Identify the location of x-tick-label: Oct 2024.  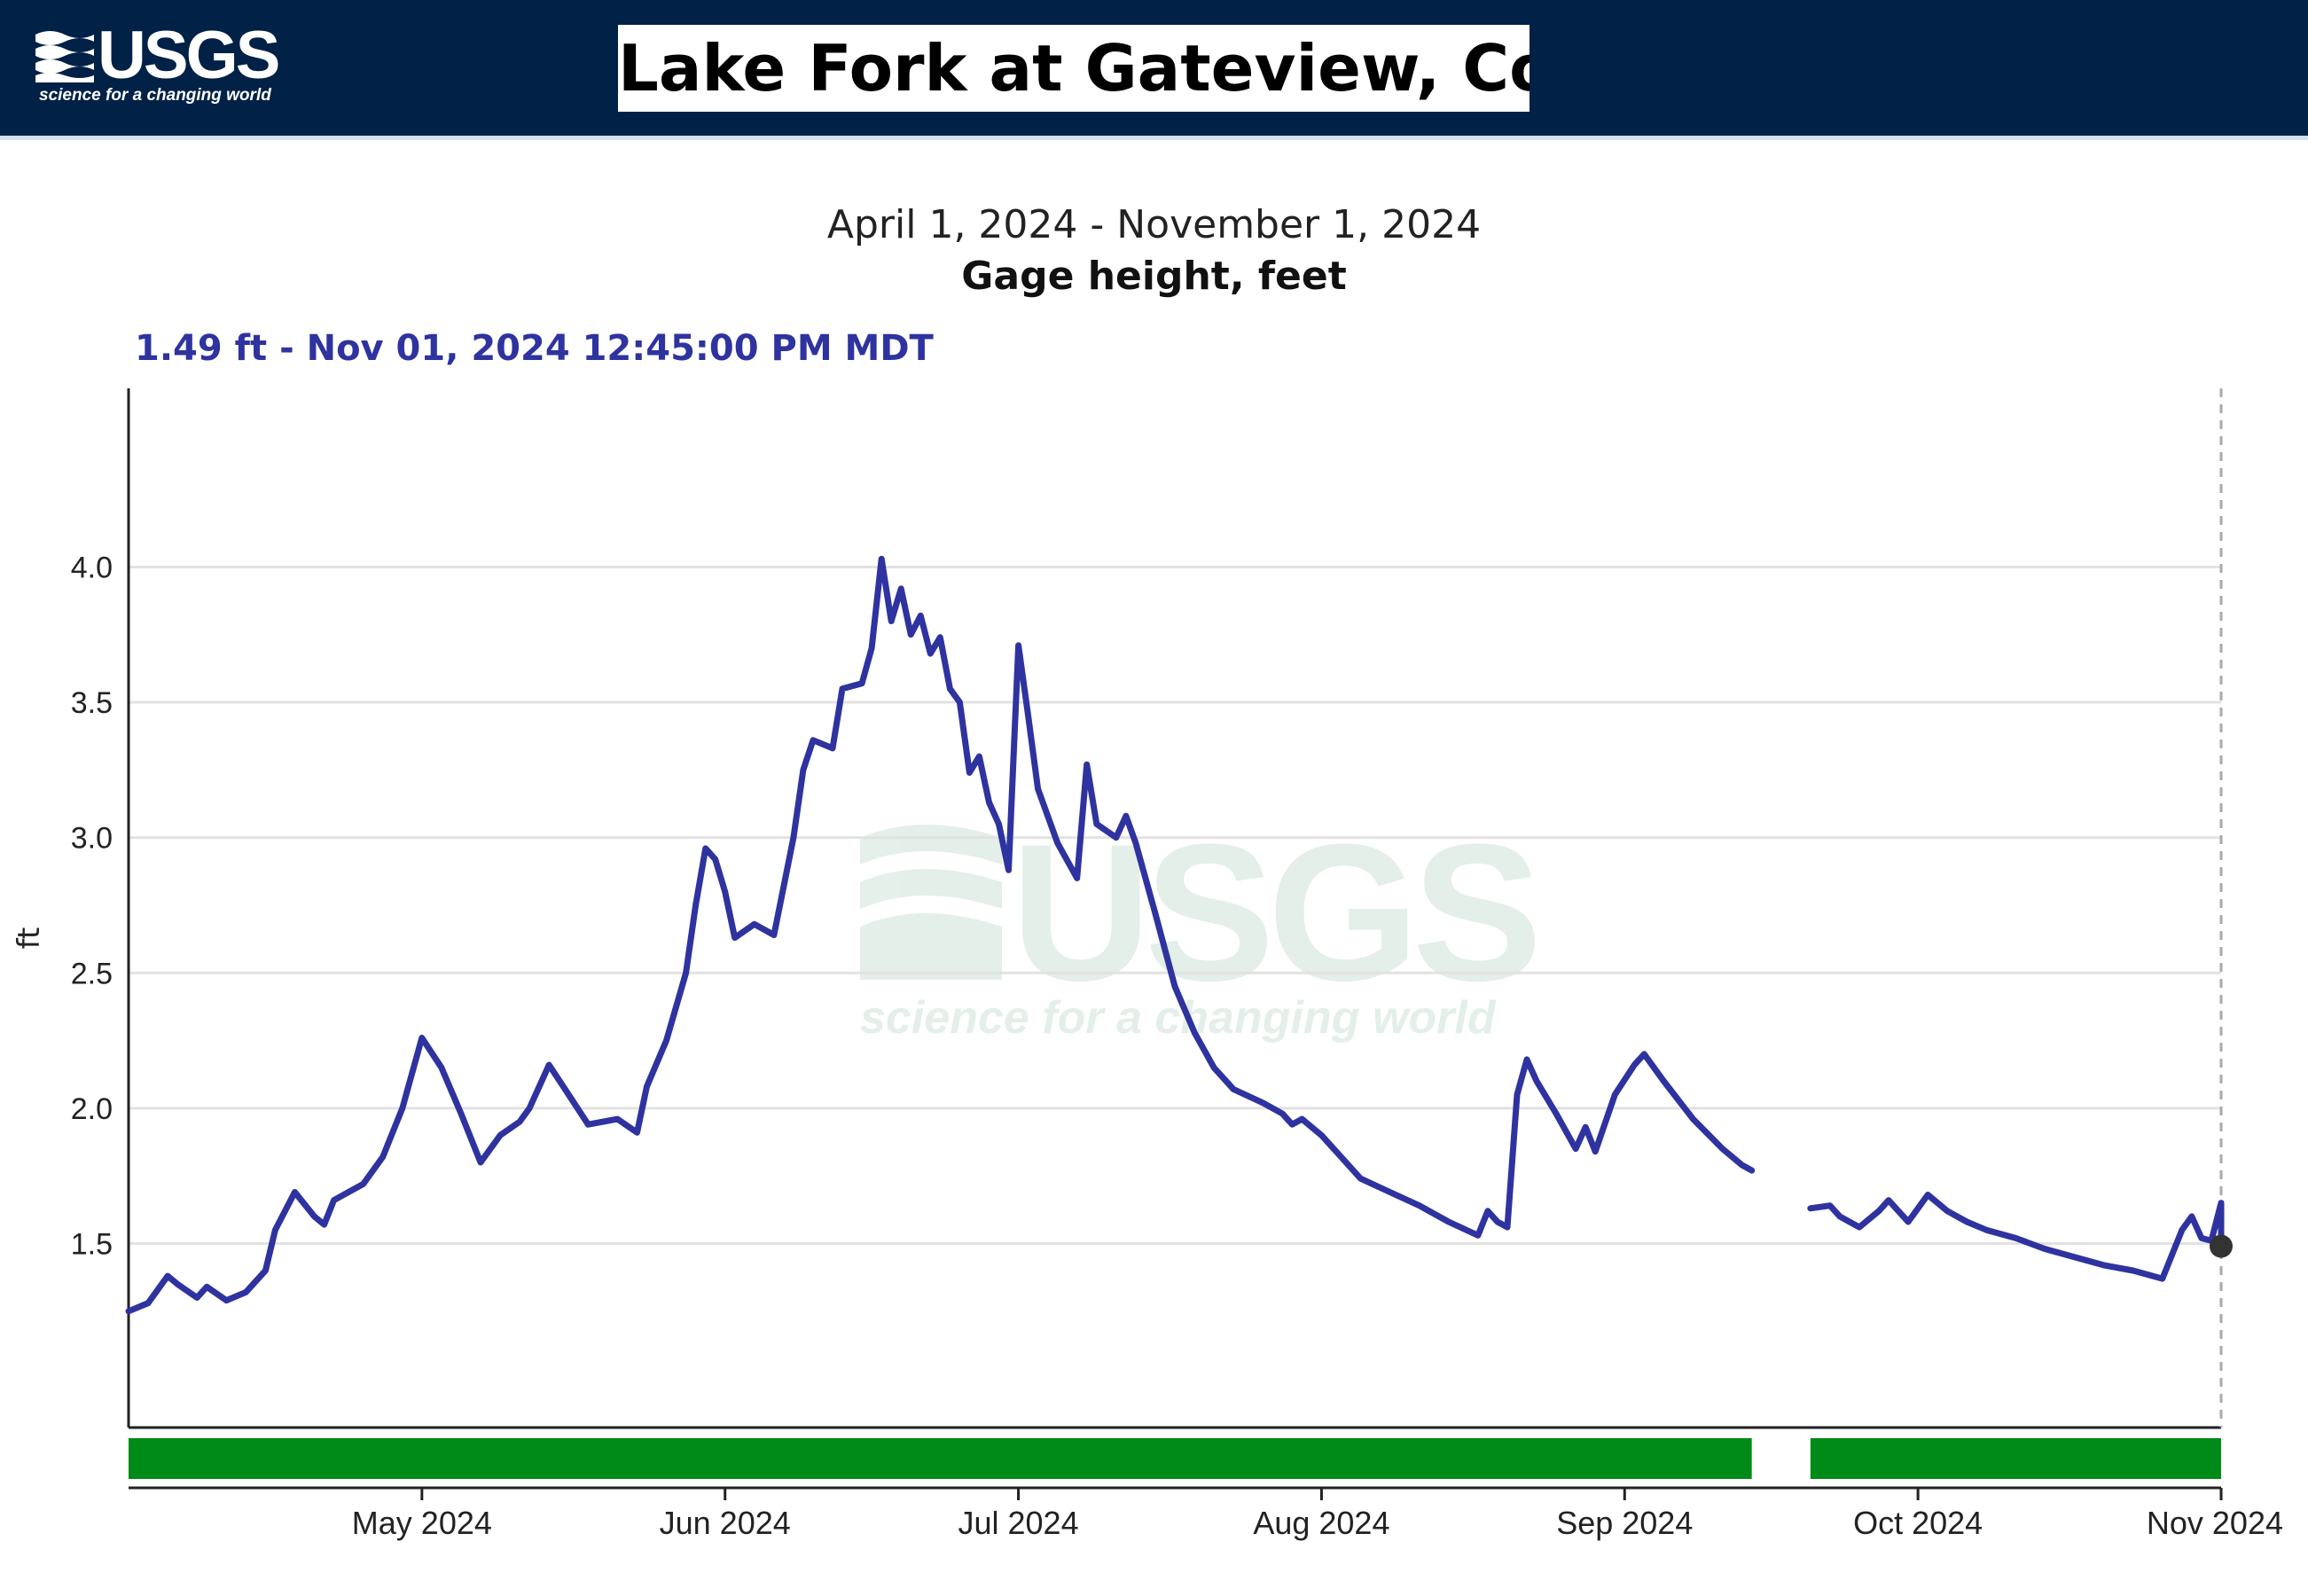
(1918, 1523).